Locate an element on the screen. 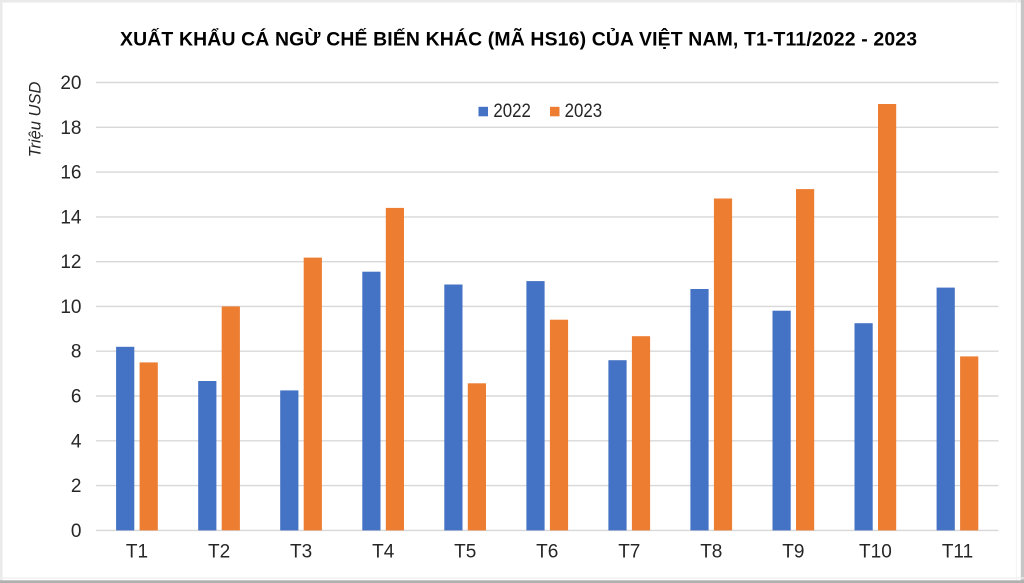 This screenshot has width=1024, height=583. svg-text: T1 is located at coordinates (137, 552).